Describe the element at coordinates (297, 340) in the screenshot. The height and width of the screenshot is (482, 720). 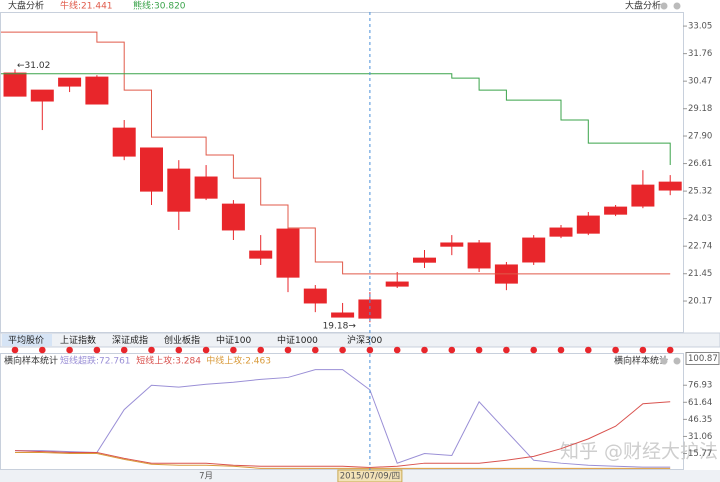
I see `tab: 中证1000` at that location.